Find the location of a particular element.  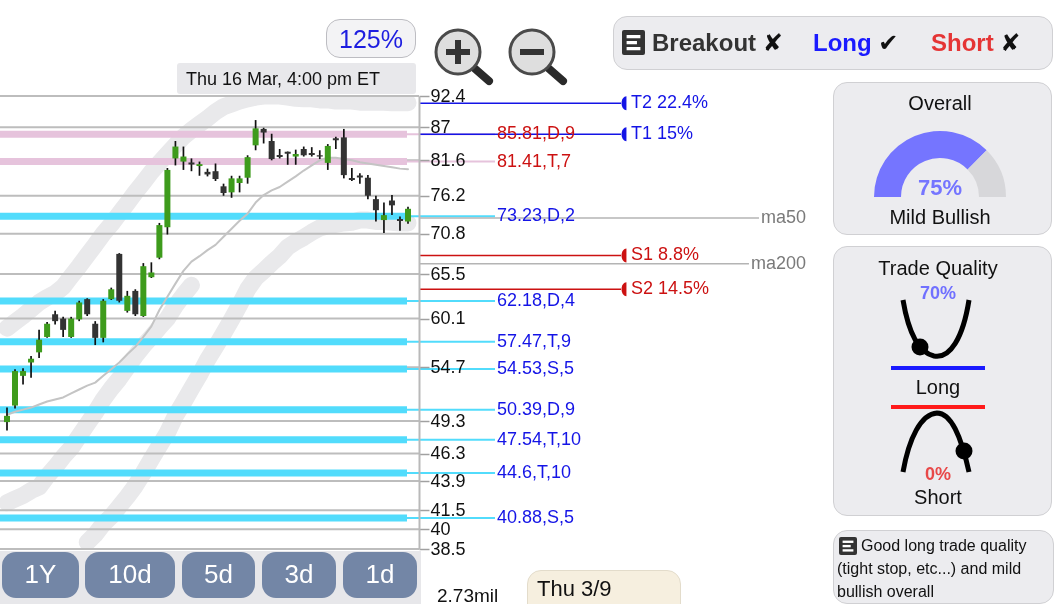

text: 1d is located at coordinates (380, 574).